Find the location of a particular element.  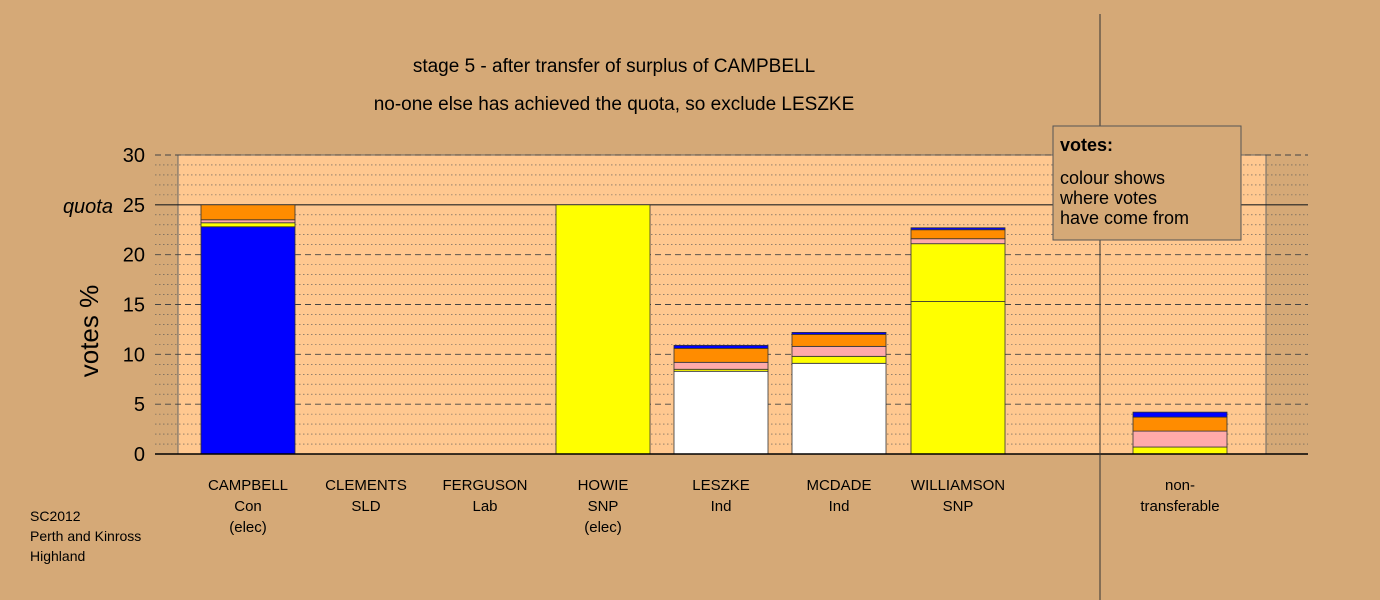

y-tick-label: 20 is located at coordinates (134, 256).